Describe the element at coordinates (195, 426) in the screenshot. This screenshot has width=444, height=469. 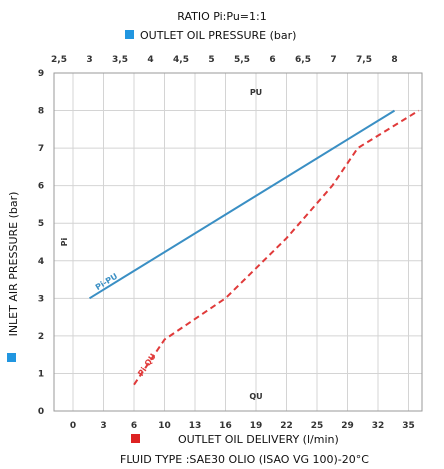
I see `x-tick-label: 13` at that location.